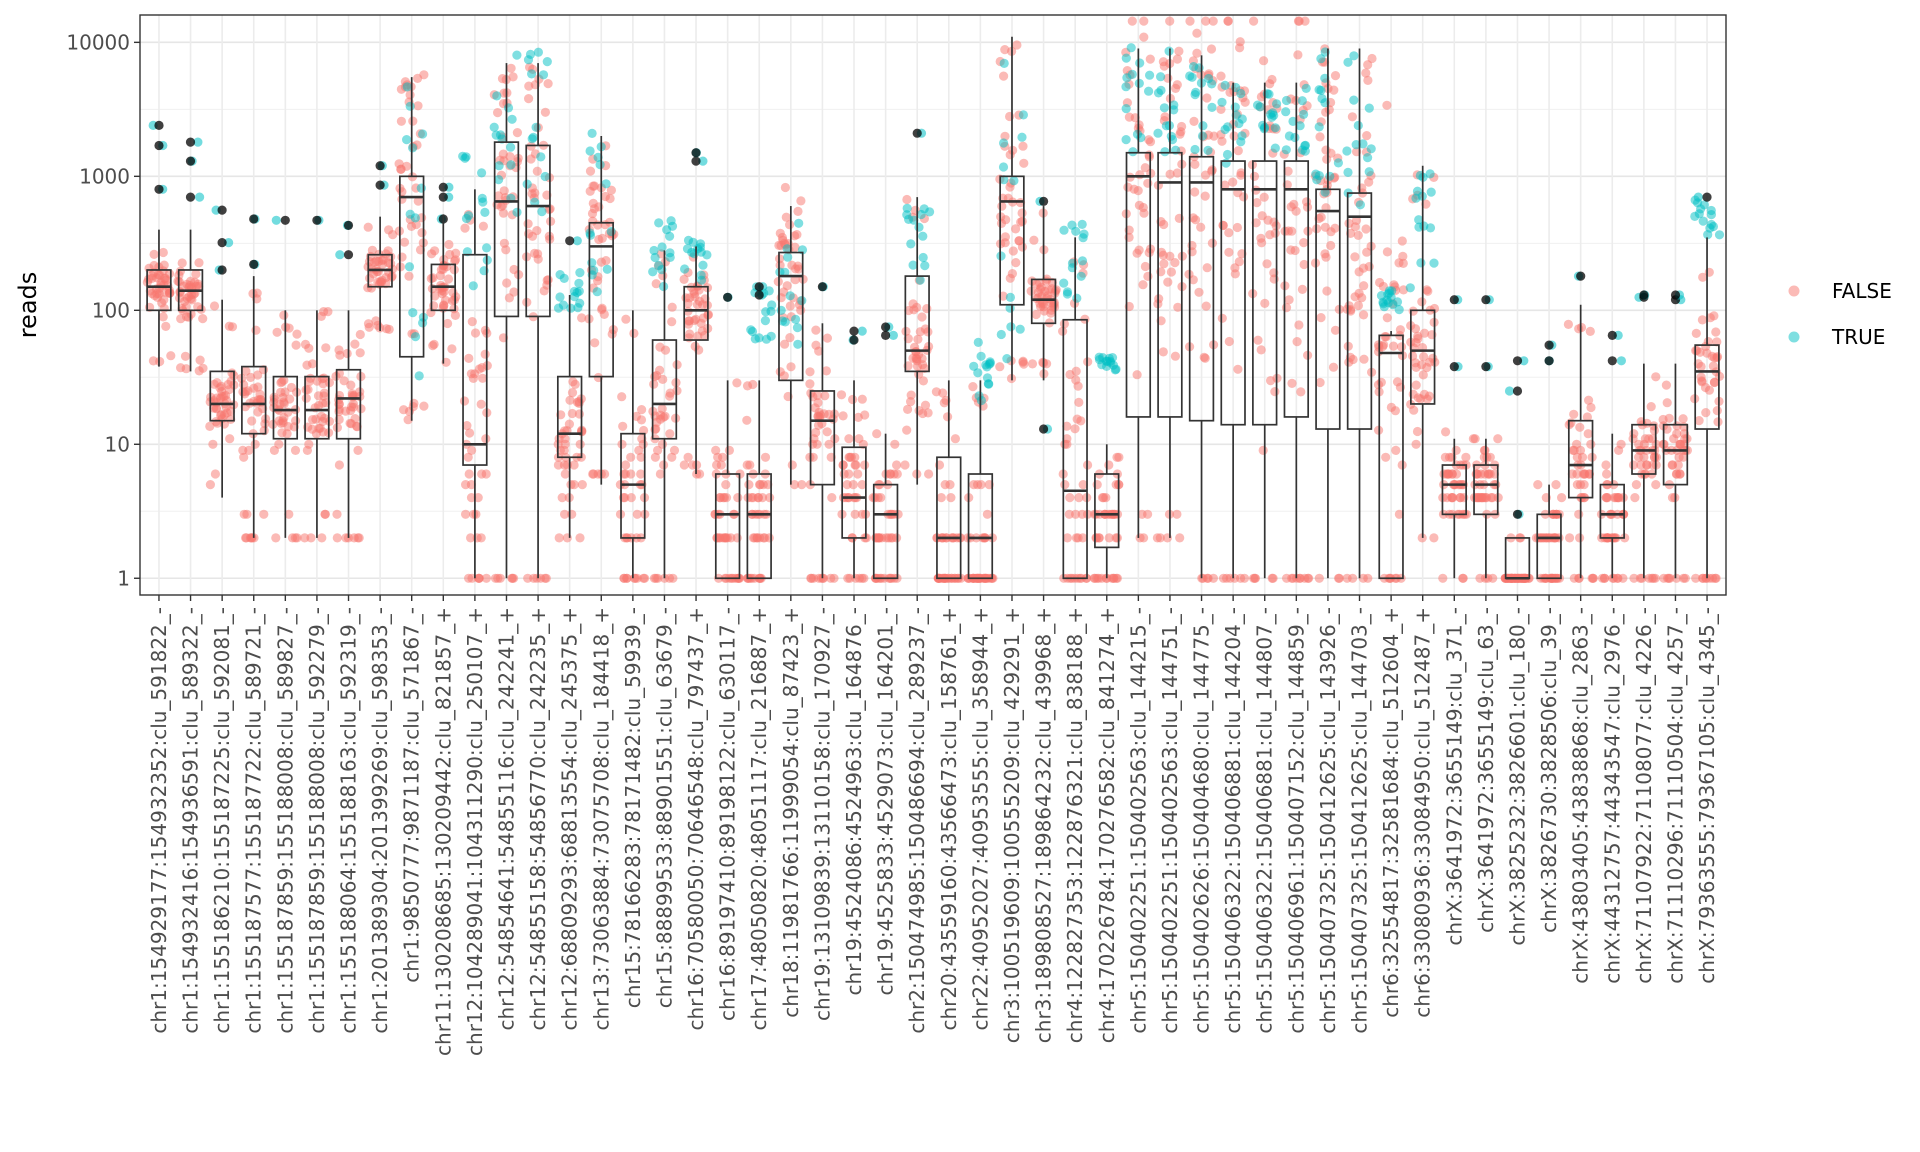  Describe the element at coordinates (191, 820) in the screenshot. I see `x-tick-label: chr1:154932416:154936591:clu_589322_-` at that location.